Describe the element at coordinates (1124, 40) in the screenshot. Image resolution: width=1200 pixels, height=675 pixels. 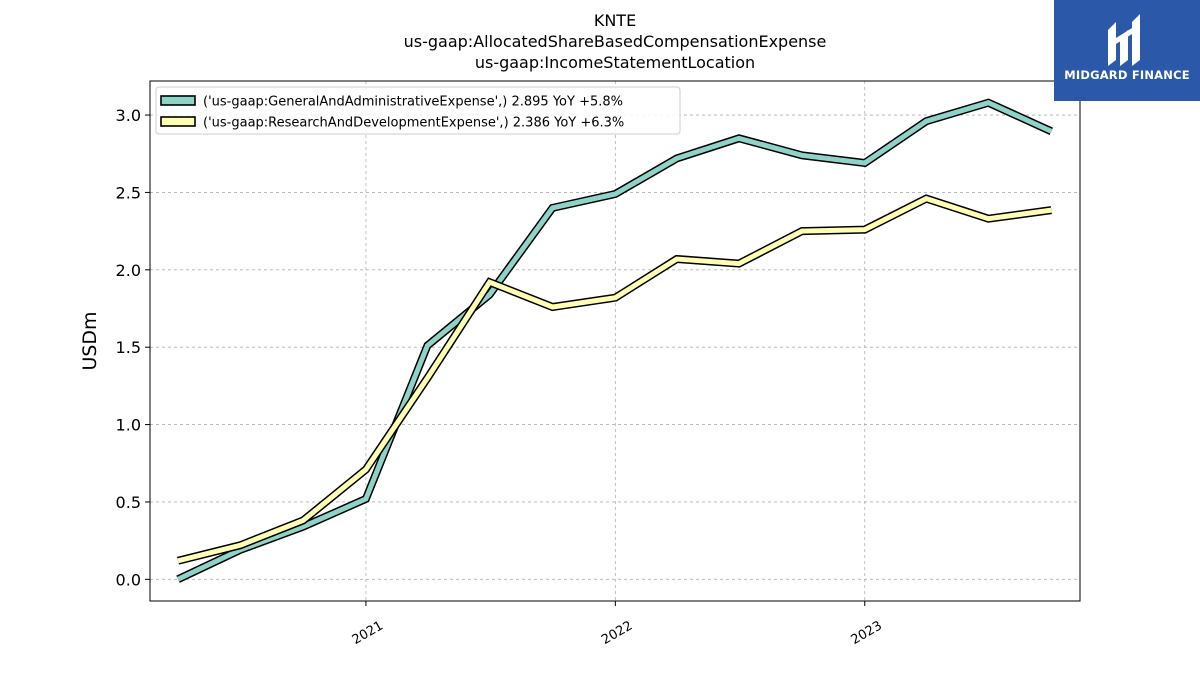
I see `midgard-logo-icon` at that location.